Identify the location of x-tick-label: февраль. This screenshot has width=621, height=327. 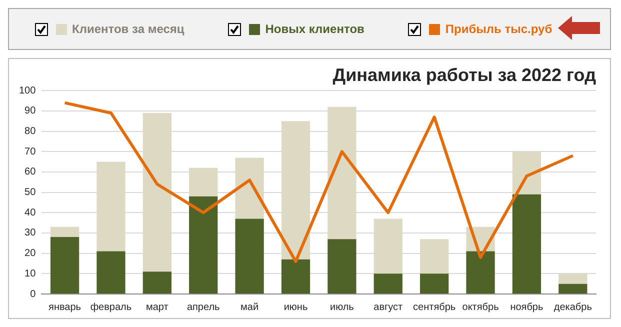
(111, 307).